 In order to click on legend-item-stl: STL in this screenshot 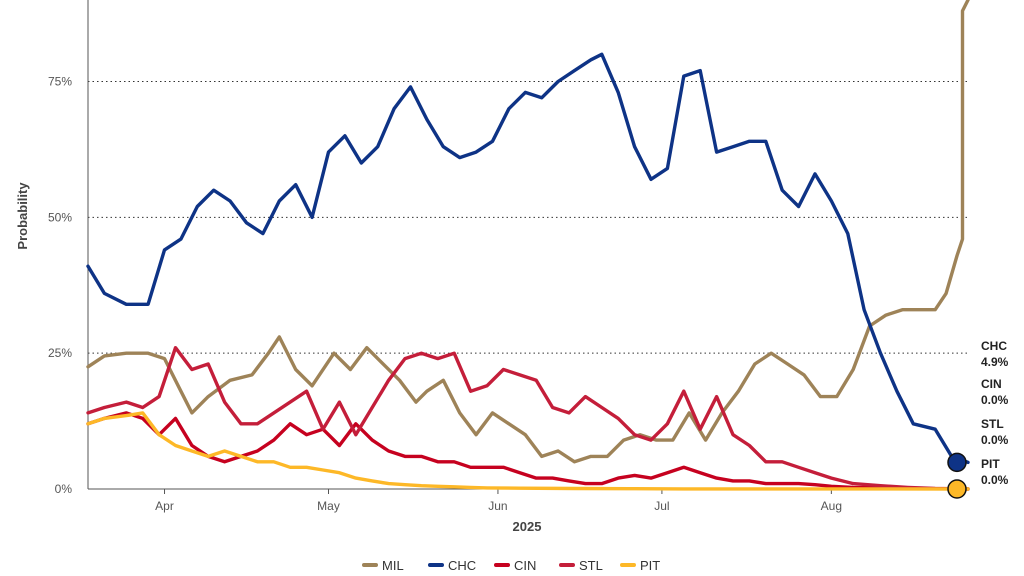, I will do `click(581, 565)`.